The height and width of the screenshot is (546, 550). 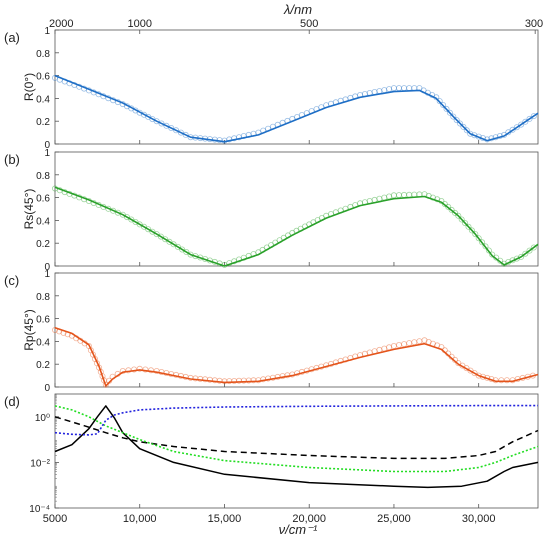 I want to click on y-tick-label: 0.6, so click(x=43, y=199).